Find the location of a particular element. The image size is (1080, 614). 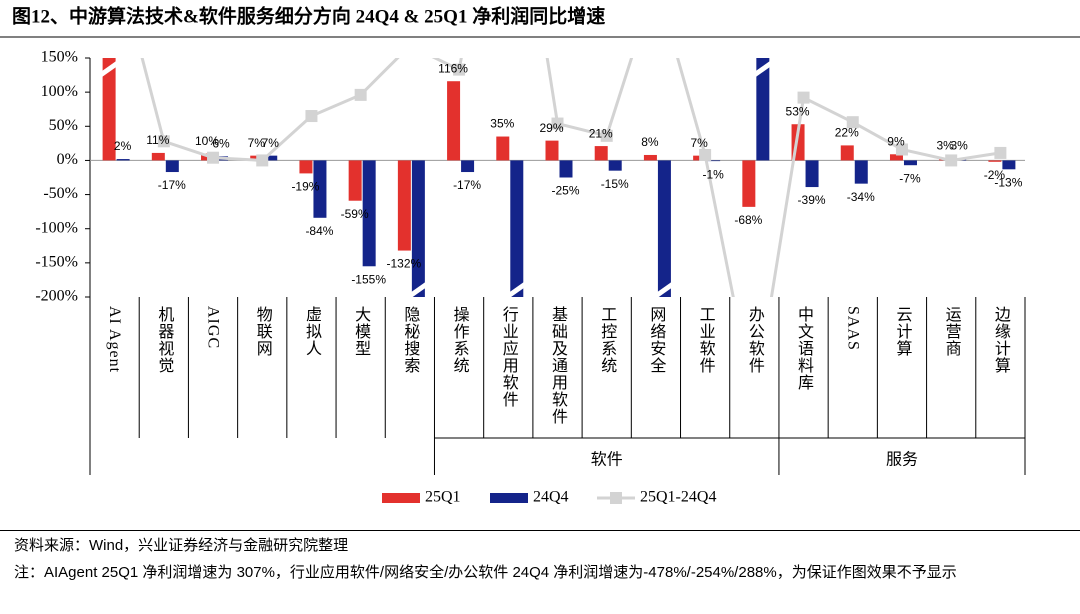

x-tick-label: 边缘计算 is located at coordinates (1001, 340).